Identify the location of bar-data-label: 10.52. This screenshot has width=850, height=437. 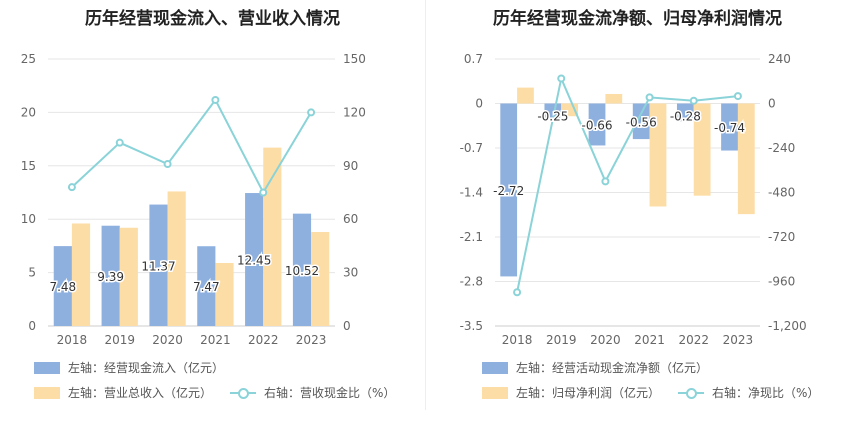
(302, 271).